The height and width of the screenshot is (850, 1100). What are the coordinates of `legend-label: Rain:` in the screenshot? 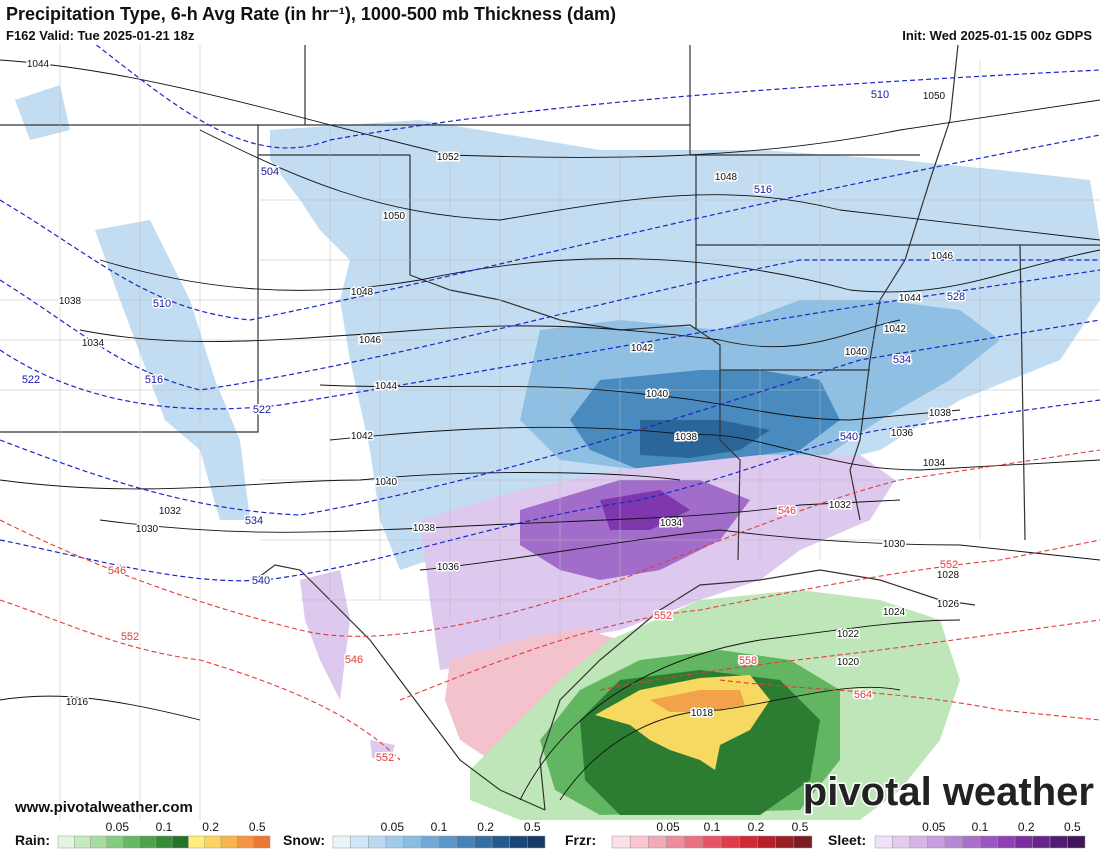 It's located at (32, 840).